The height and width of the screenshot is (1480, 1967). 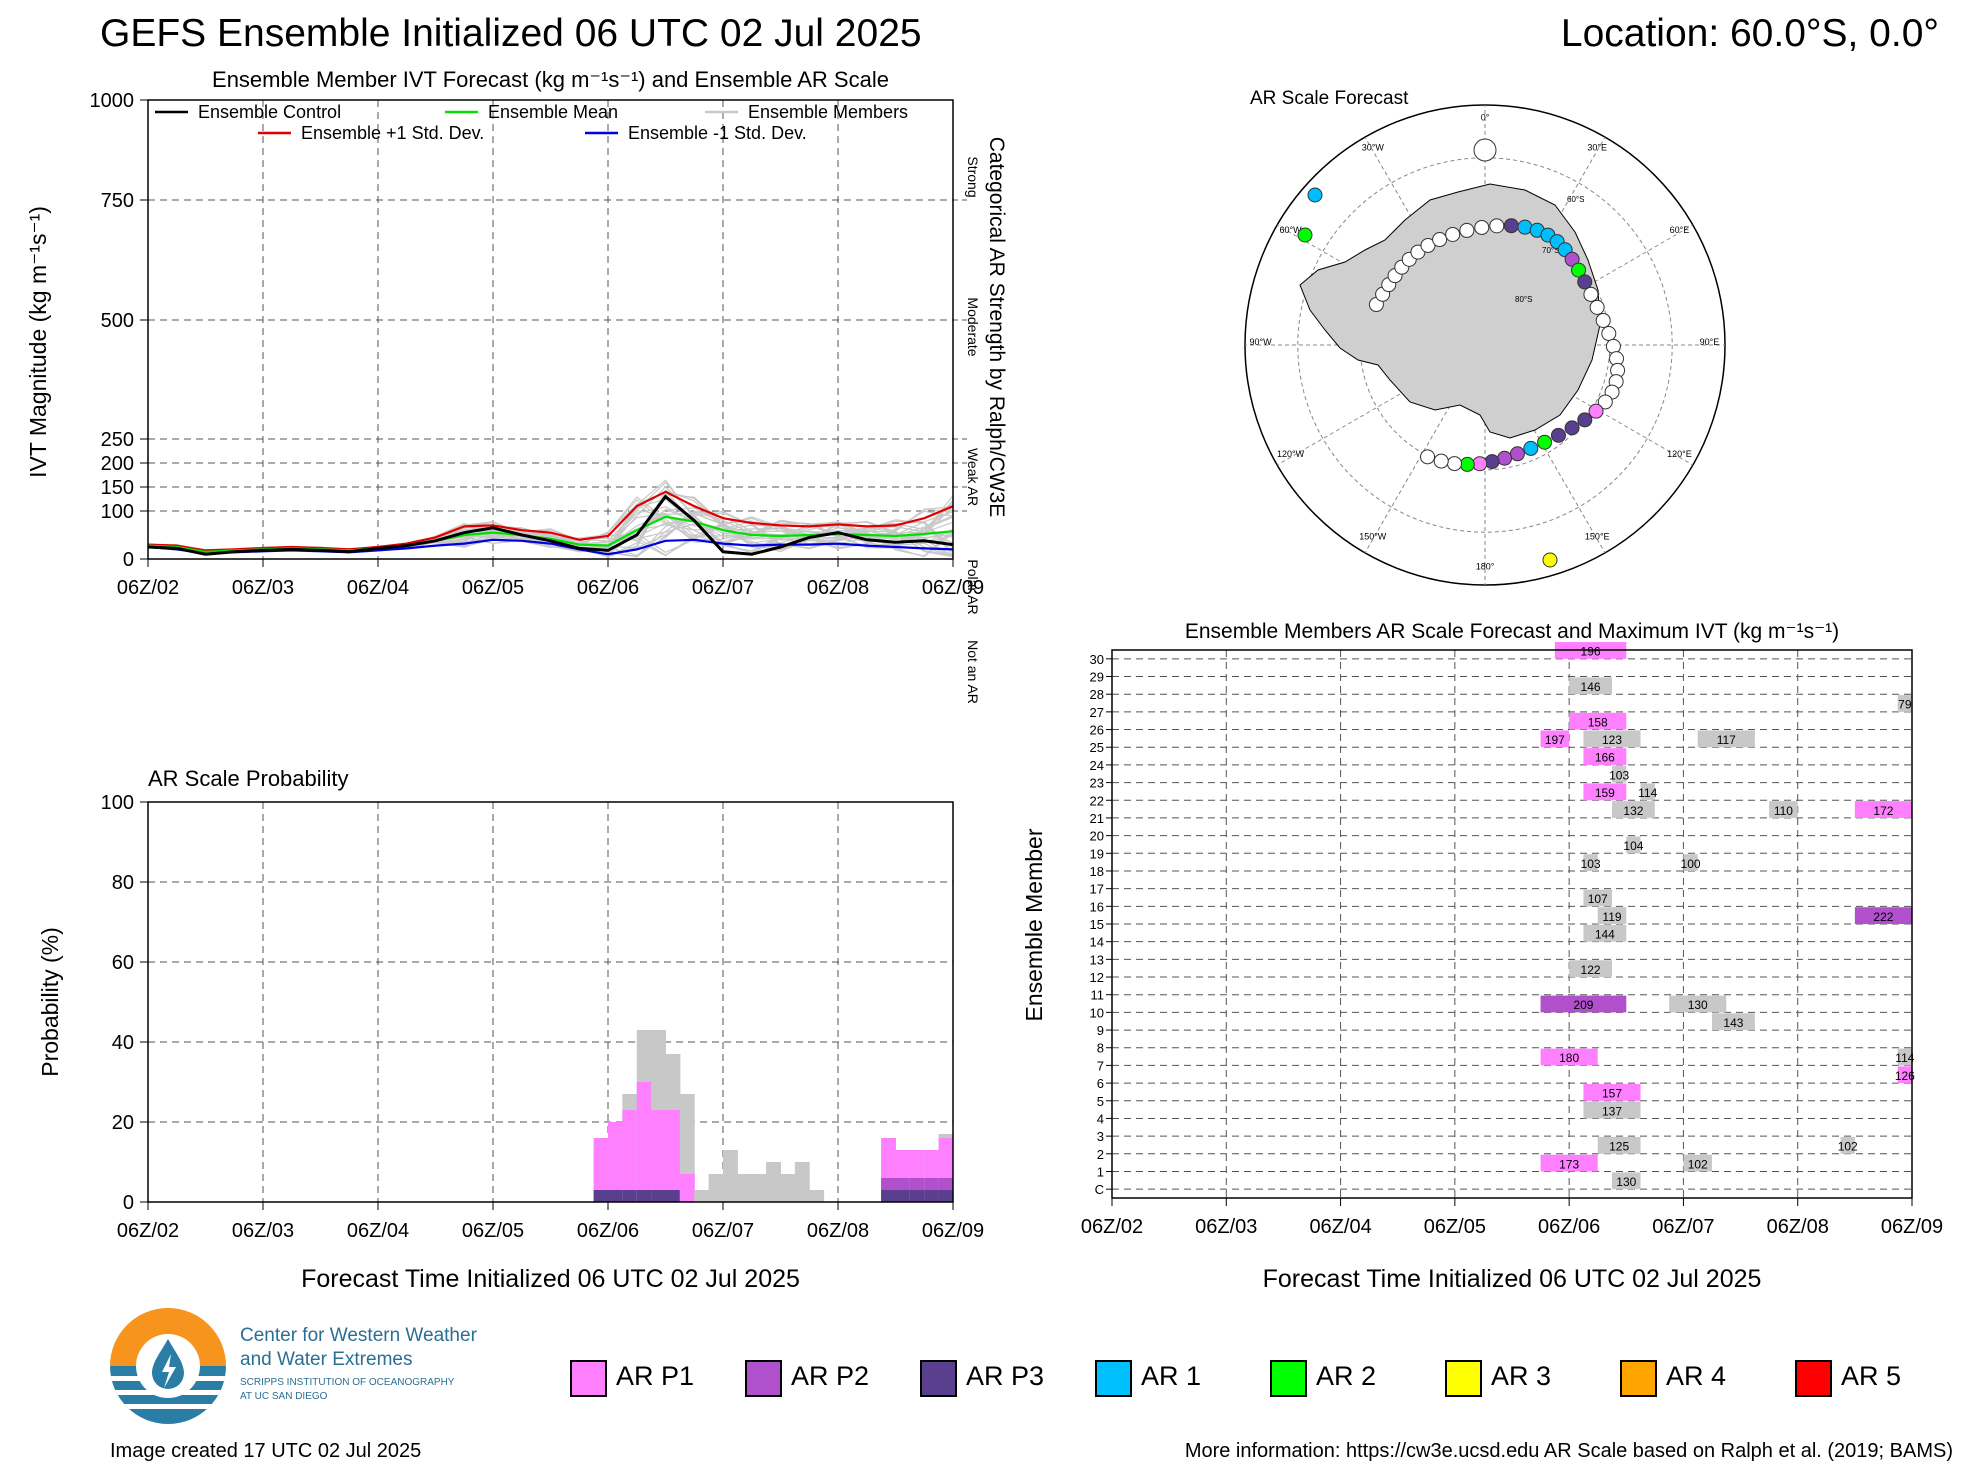 What do you see at coordinates (1100, 1154) in the screenshot?
I see `members-ytick-label: 2` at bounding box center [1100, 1154].